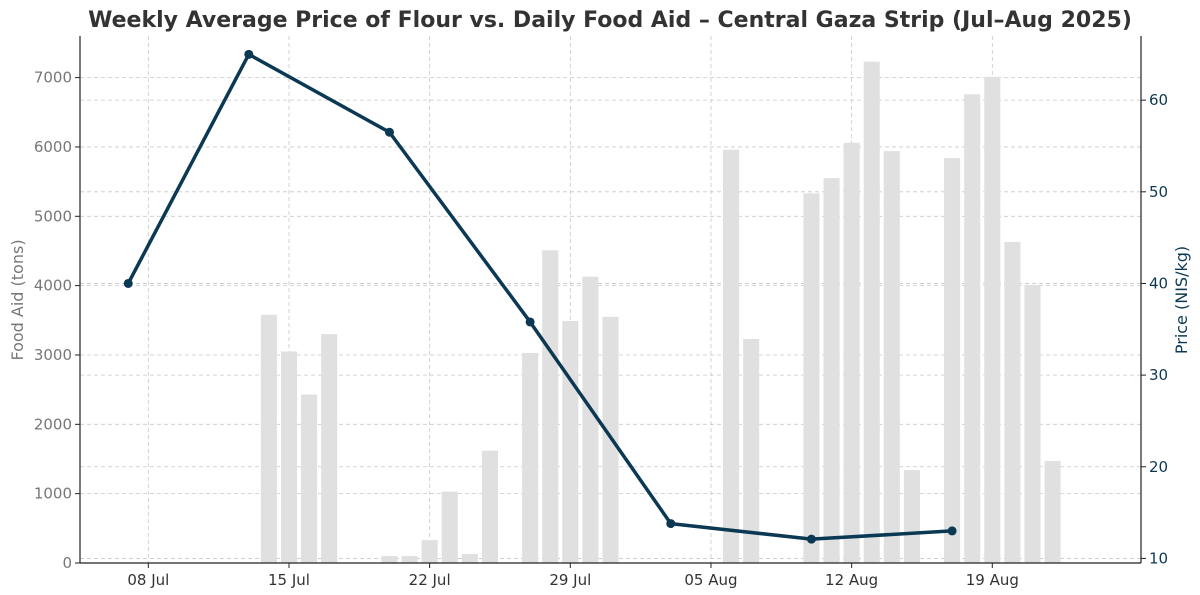  What do you see at coordinates (17, 299) in the screenshot?
I see `y-axis-left-label: Food Aid (tons)` at bounding box center [17, 299].